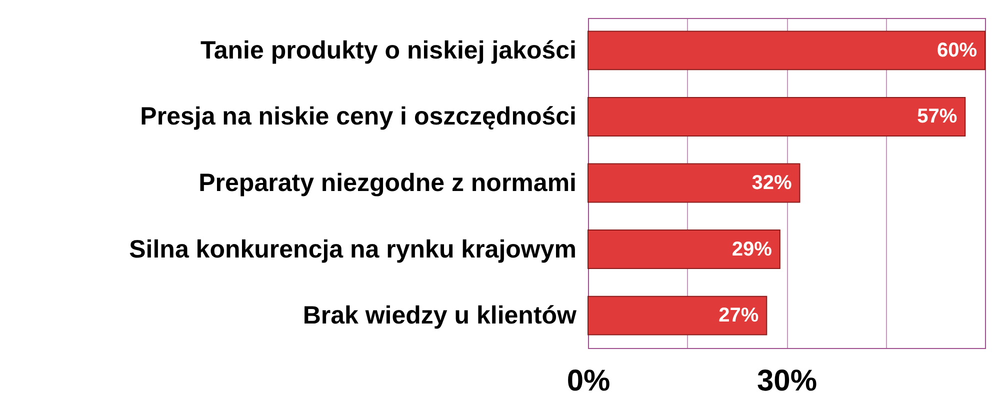 The width and height of the screenshot is (1000, 410). What do you see at coordinates (588, 381) in the screenshot?
I see `x-tick-label: 0%` at bounding box center [588, 381].